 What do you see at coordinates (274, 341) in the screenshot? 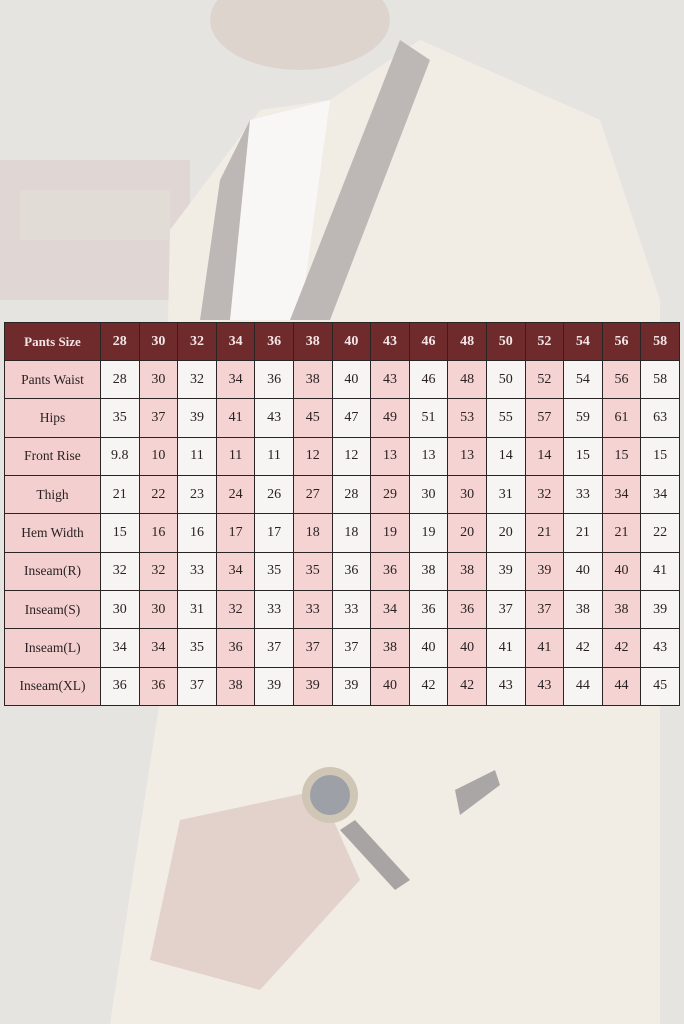
I see `size-header: 36` at bounding box center [274, 341].